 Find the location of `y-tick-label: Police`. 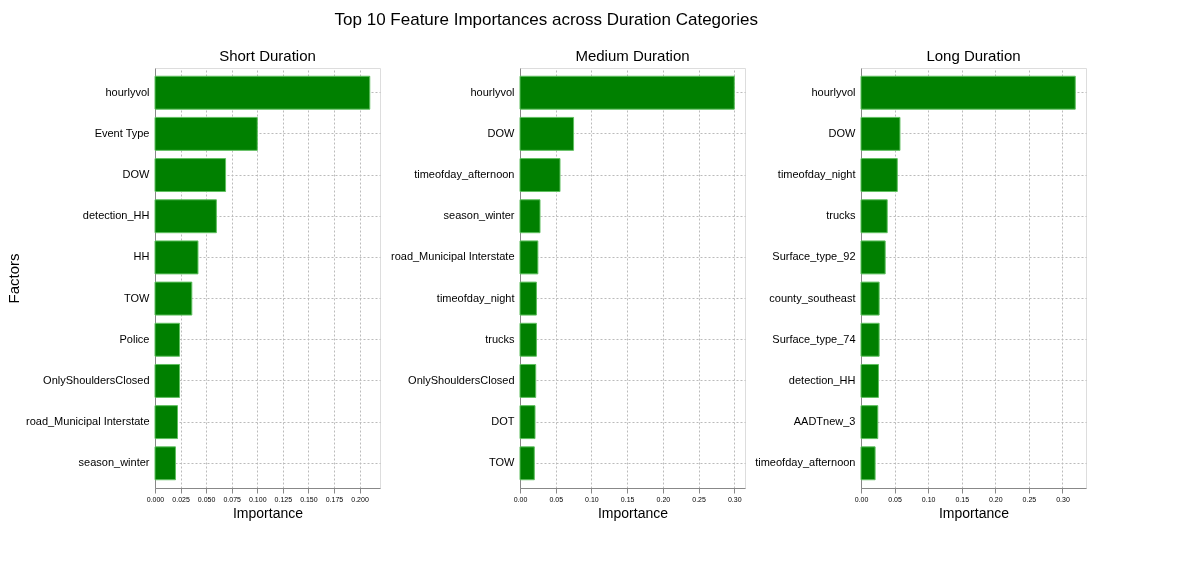

y-tick-label: Police is located at coordinates (134, 338).